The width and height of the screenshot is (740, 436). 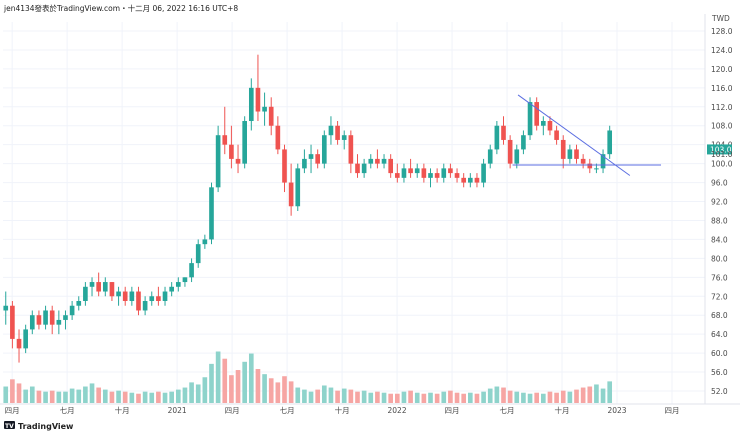 What do you see at coordinates (507, 410) in the screenshot?
I see `time-tick-label: 七月` at bounding box center [507, 410].